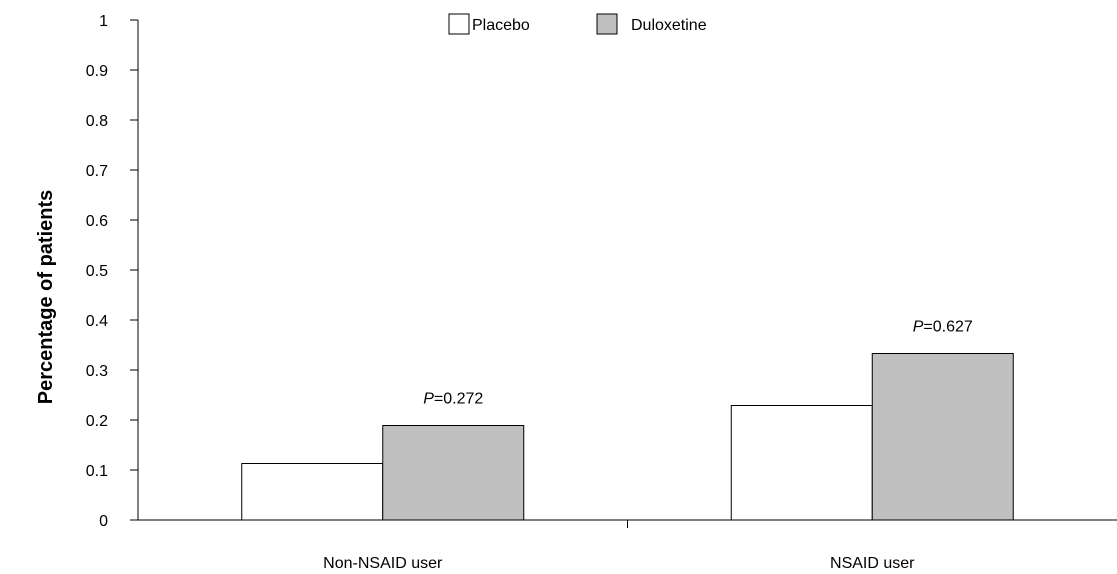 This screenshot has height=574, width=1117. Describe the element at coordinates (501, 25) in the screenshot. I see `legend-label-placebo: Placebo` at that location.